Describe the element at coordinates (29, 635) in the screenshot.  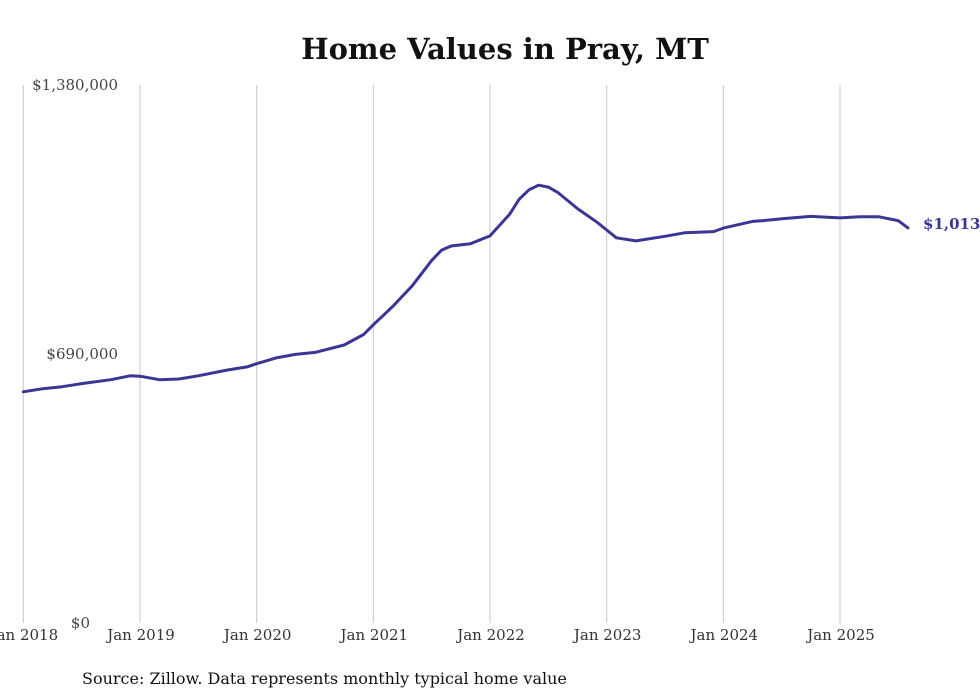
I see `x-tick-label: Jan 2018` at that location.